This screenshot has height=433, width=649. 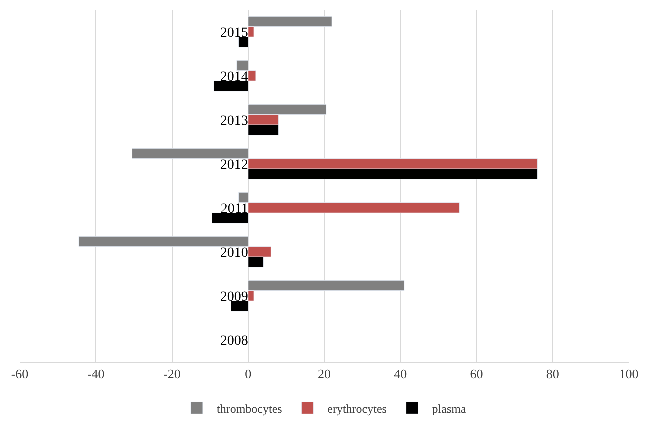 What do you see at coordinates (553, 374) in the screenshot?
I see `x-tick-label: 80` at bounding box center [553, 374].